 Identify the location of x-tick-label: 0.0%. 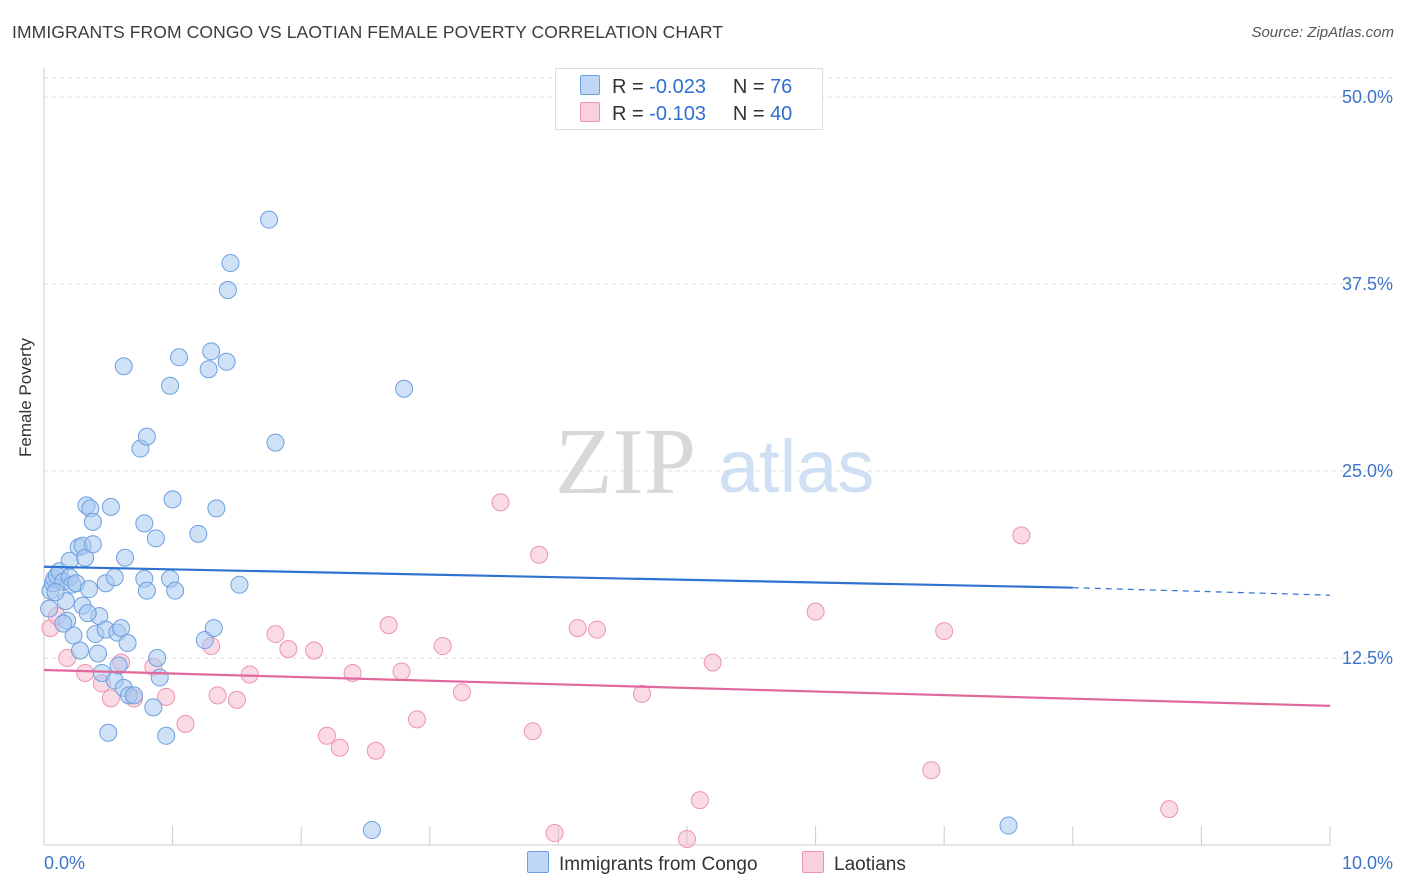
(64, 863).